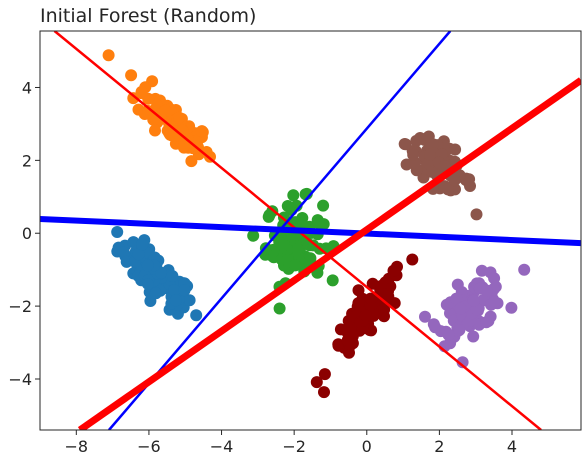  I want to click on y-axis: −4 −2 0 2 4, so click(24, 233).